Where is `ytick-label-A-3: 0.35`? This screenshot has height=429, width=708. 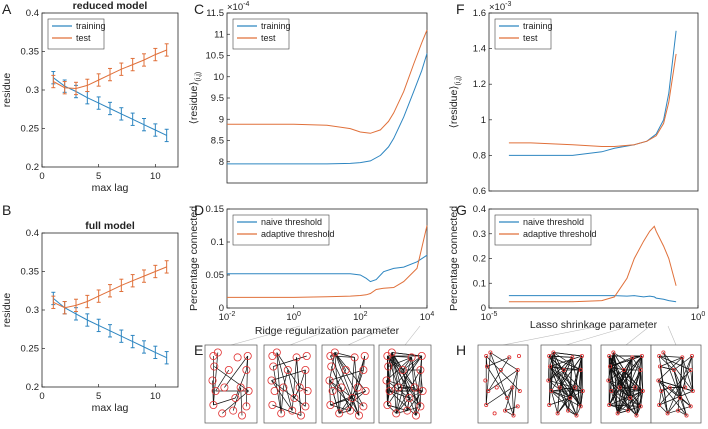 ytick-label-A-3: 0.35 is located at coordinates (30, 52).